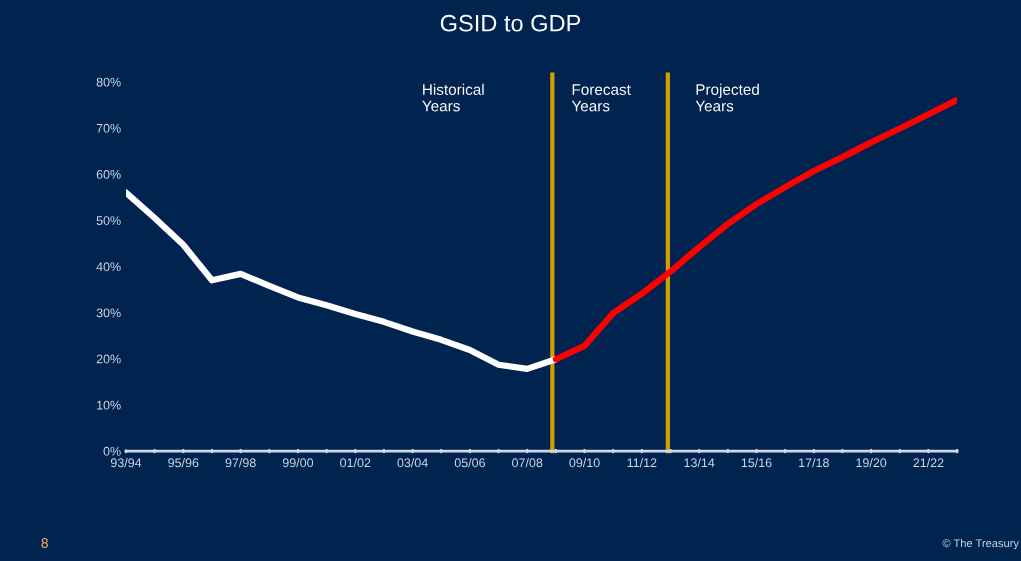 The width and height of the screenshot is (1021, 561). What do you see at coordinates (108, 359) in the screenshot?
I see `y-tick-label: 20%` at bounding box center [108, 359].